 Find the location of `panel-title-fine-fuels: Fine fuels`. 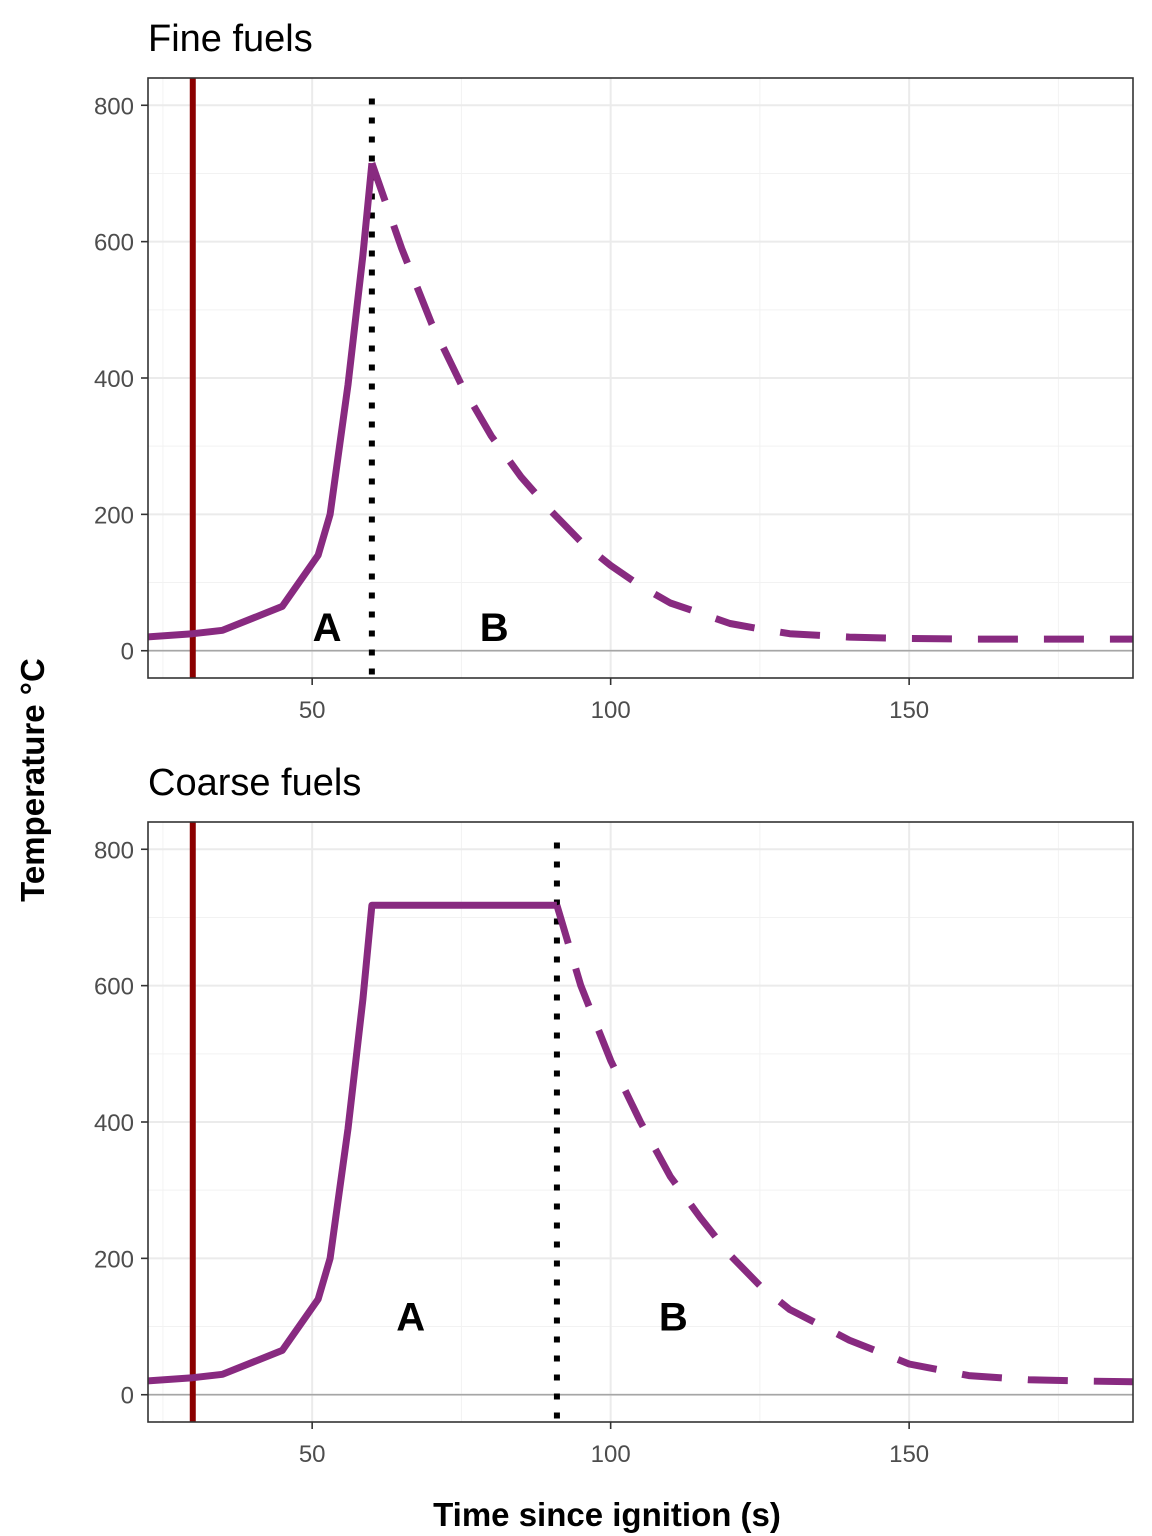

panel-title-fine-fuels: Fine fuels is located at coordinates (230, 39).